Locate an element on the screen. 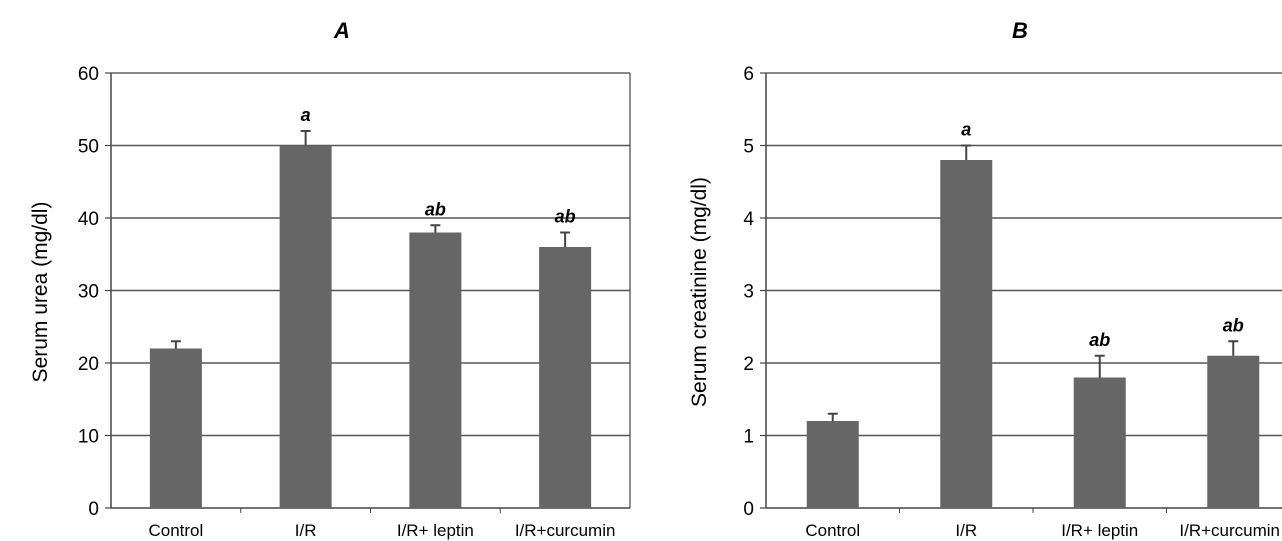 This screenshot has height=541, width=1282. panel-a-y-tick-label: 50 is located at coordinates (88, 147).